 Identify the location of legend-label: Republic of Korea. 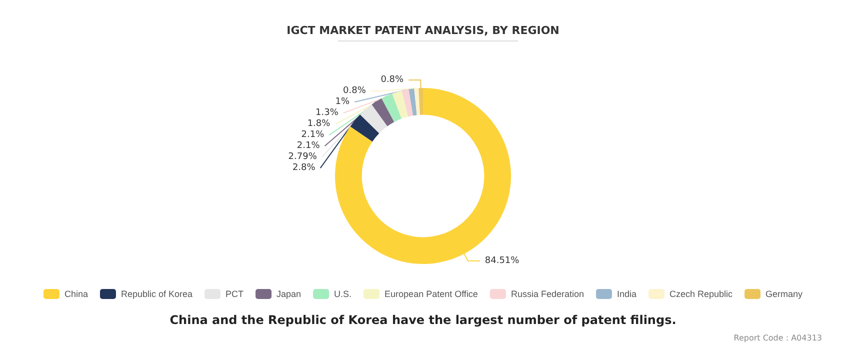
(156, 294).